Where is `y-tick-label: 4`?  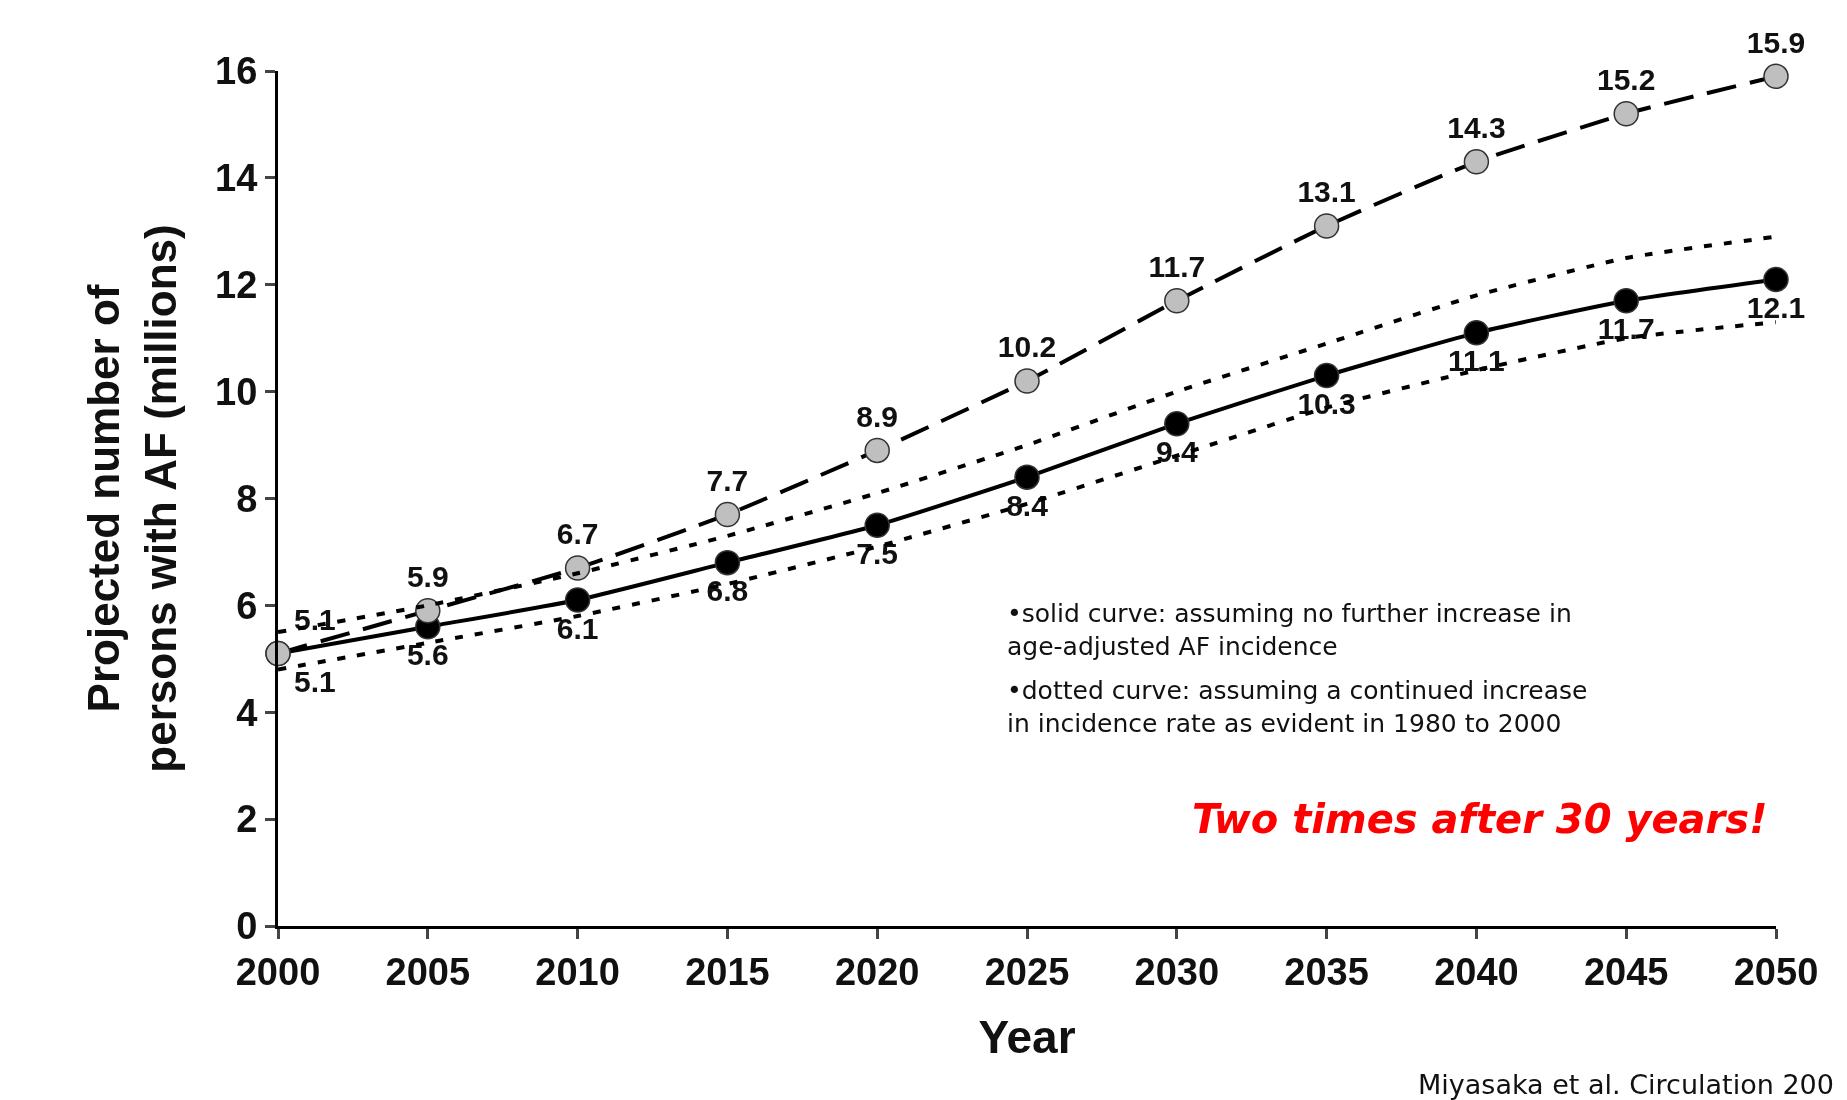
y-tick-label: 4 is located at coordinates (247, 712).